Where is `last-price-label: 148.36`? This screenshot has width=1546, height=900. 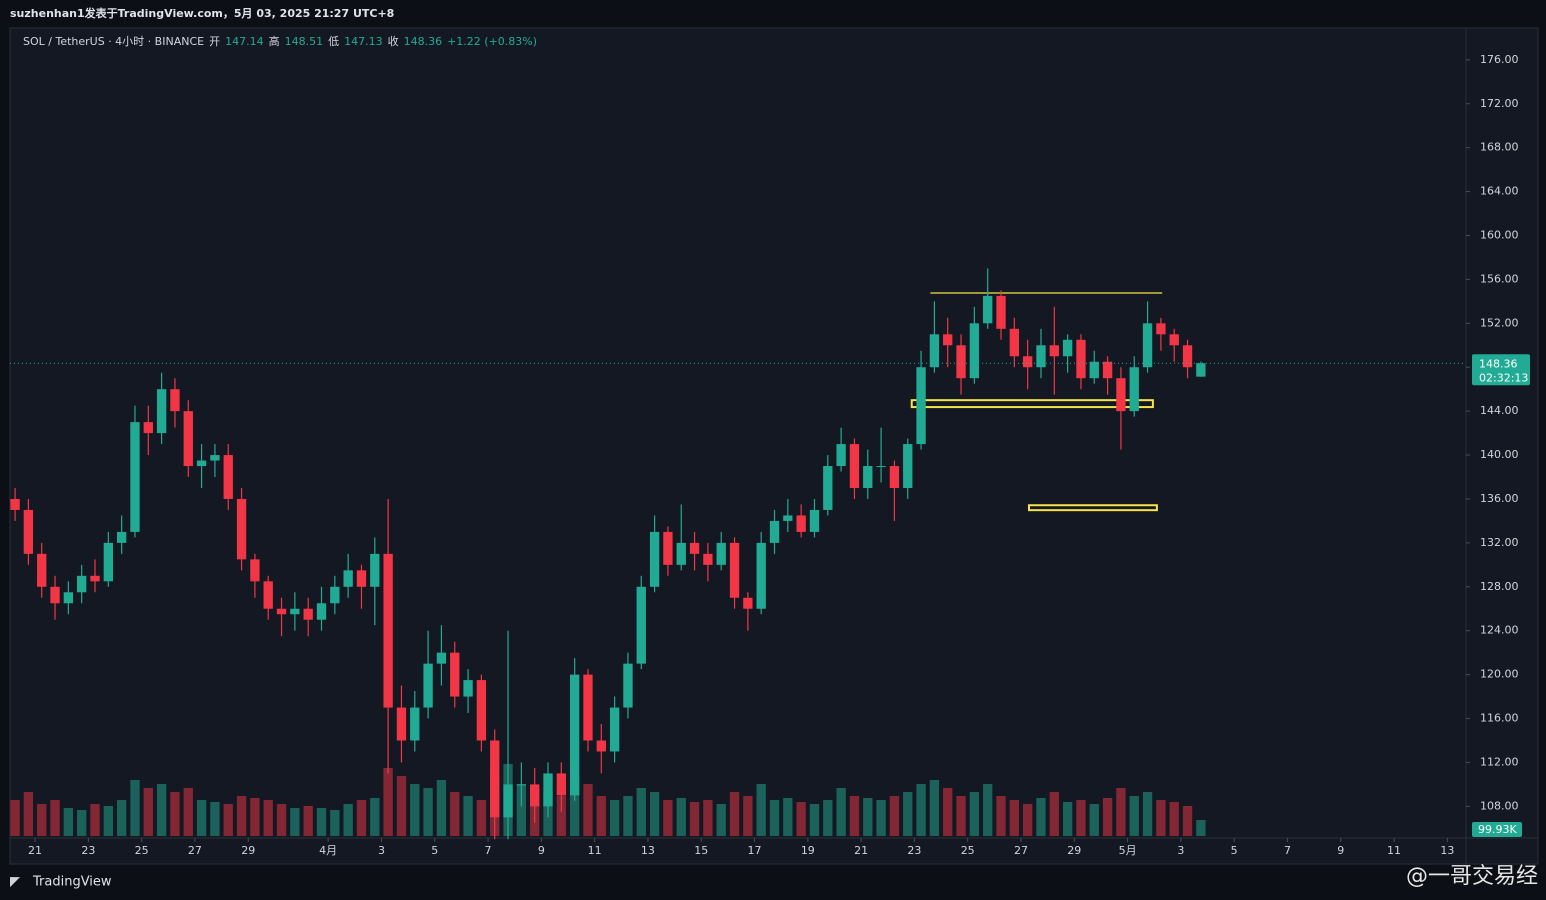 last-price-label: 148.36 is located at coordinates (1498, 363).